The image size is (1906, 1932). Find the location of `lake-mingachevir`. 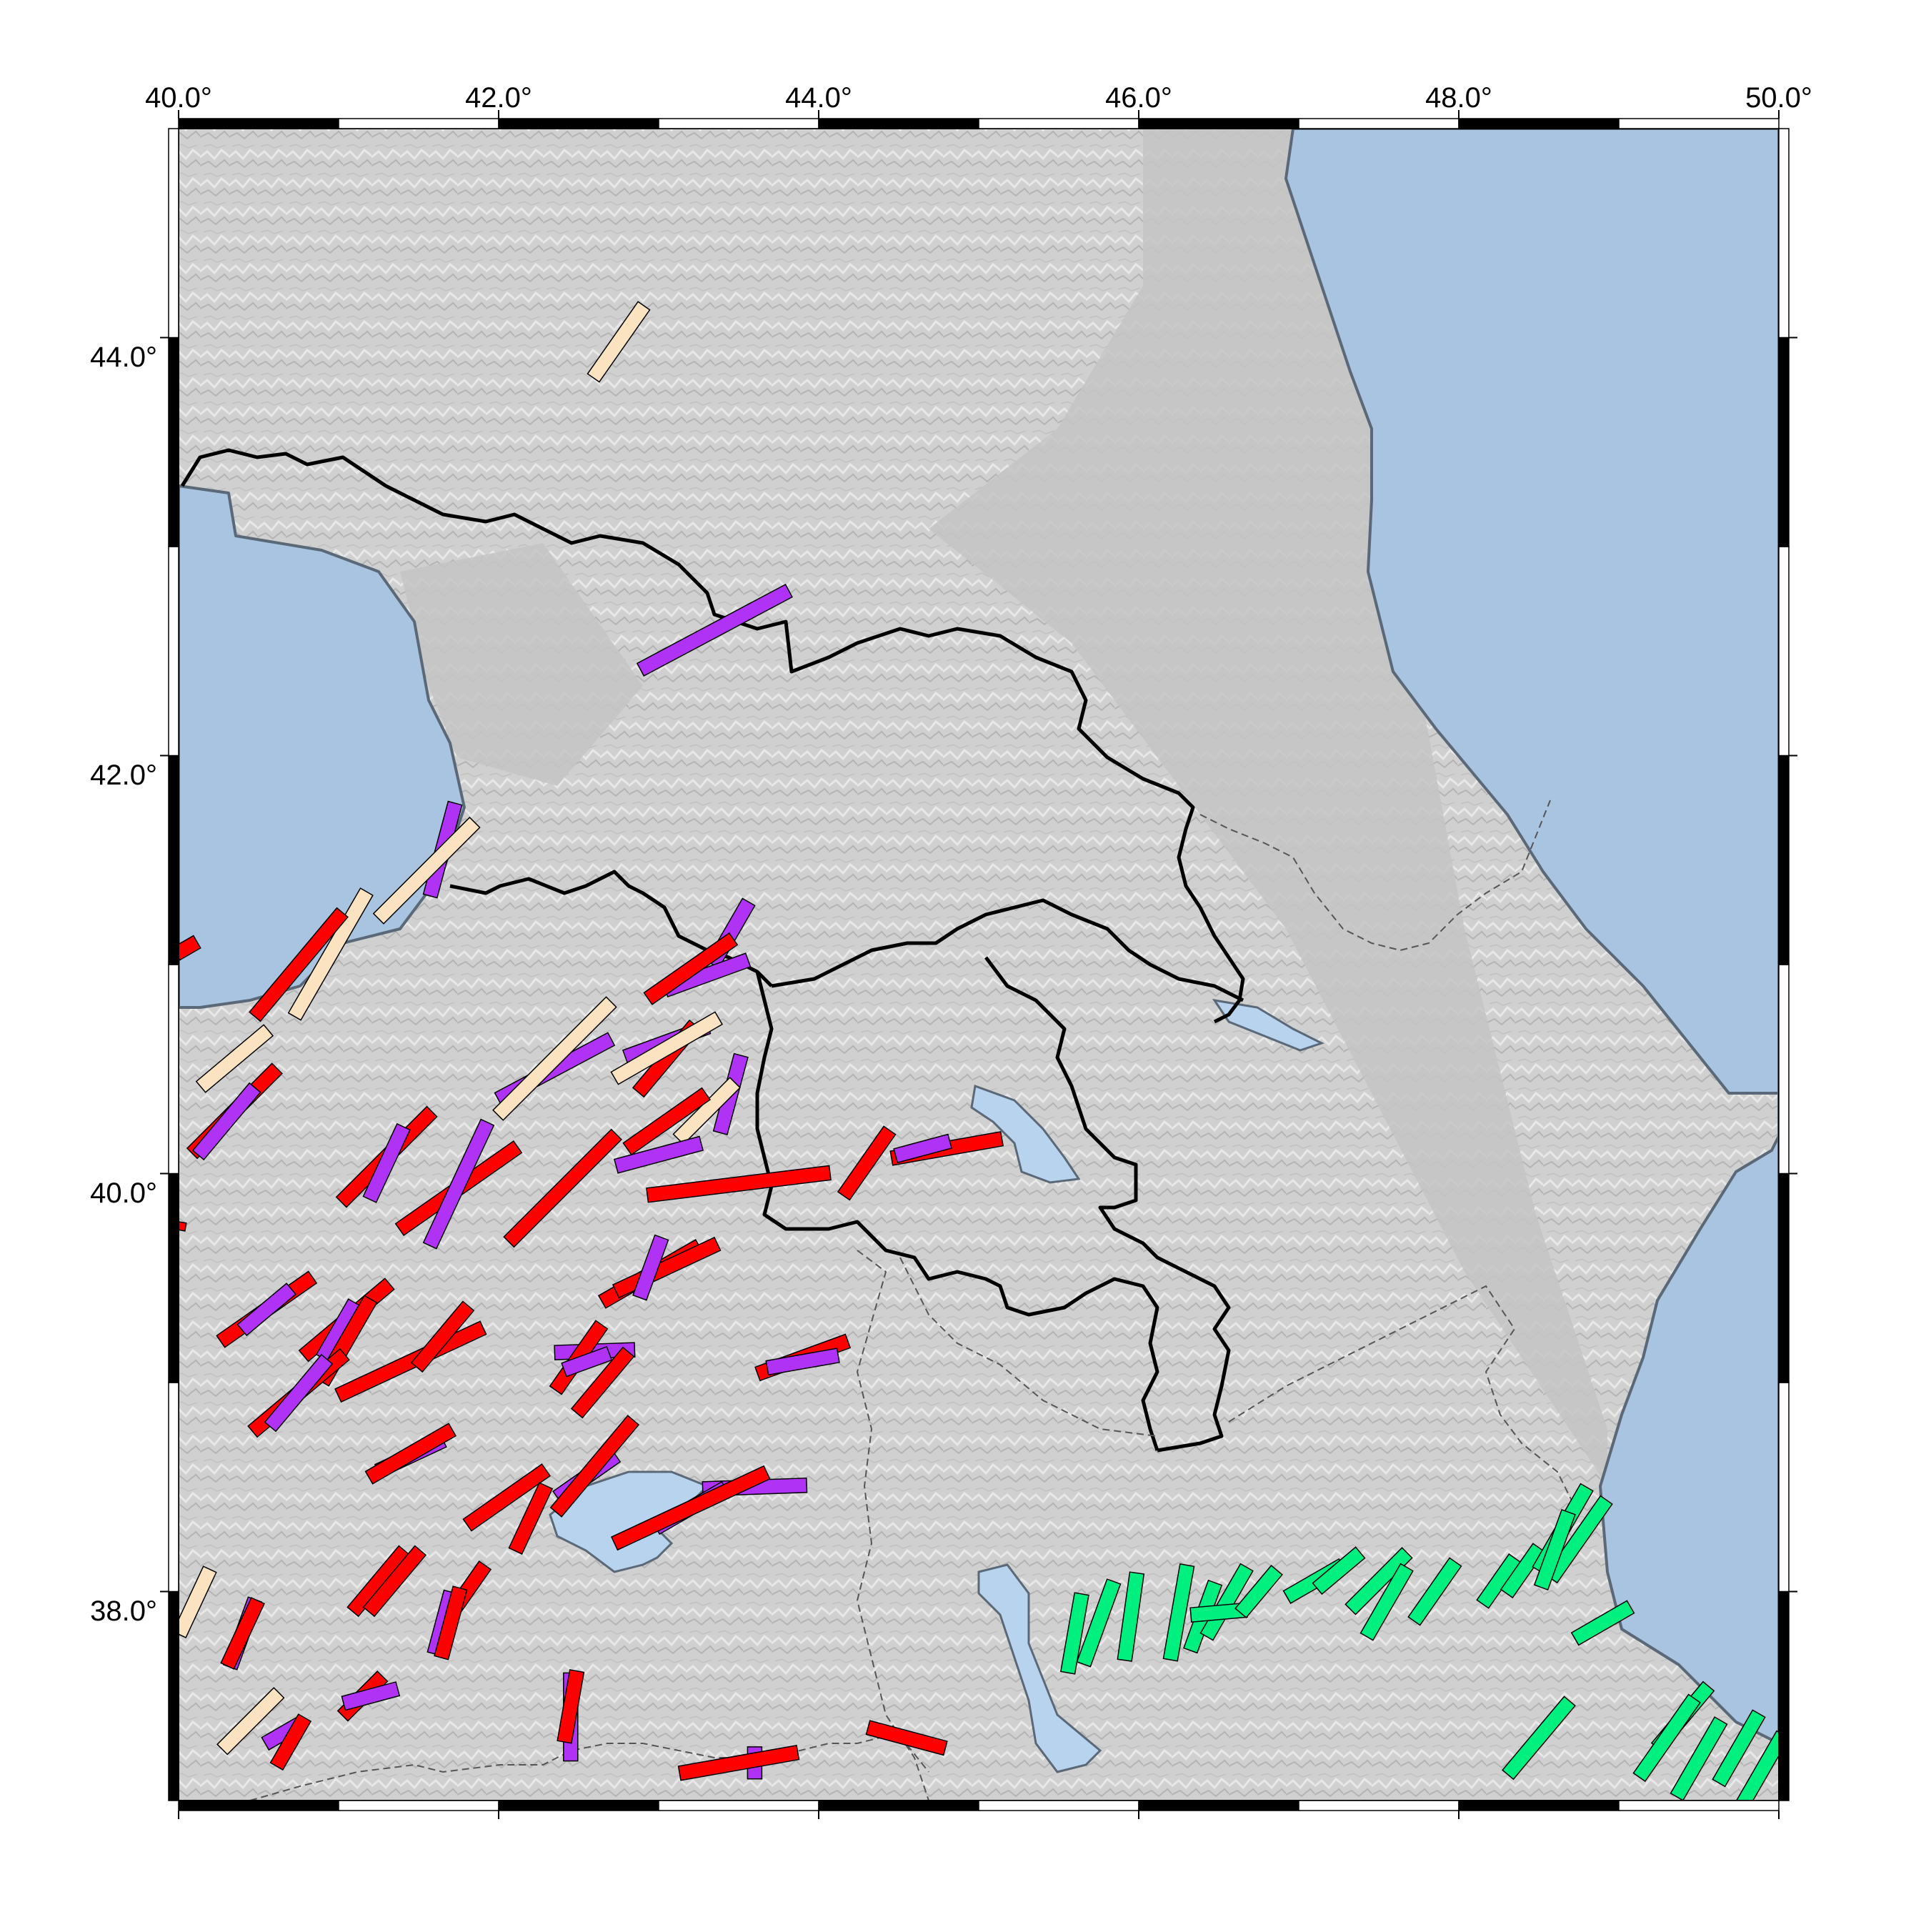

lake-mingachevir is located at coordinates (1268, 1025).